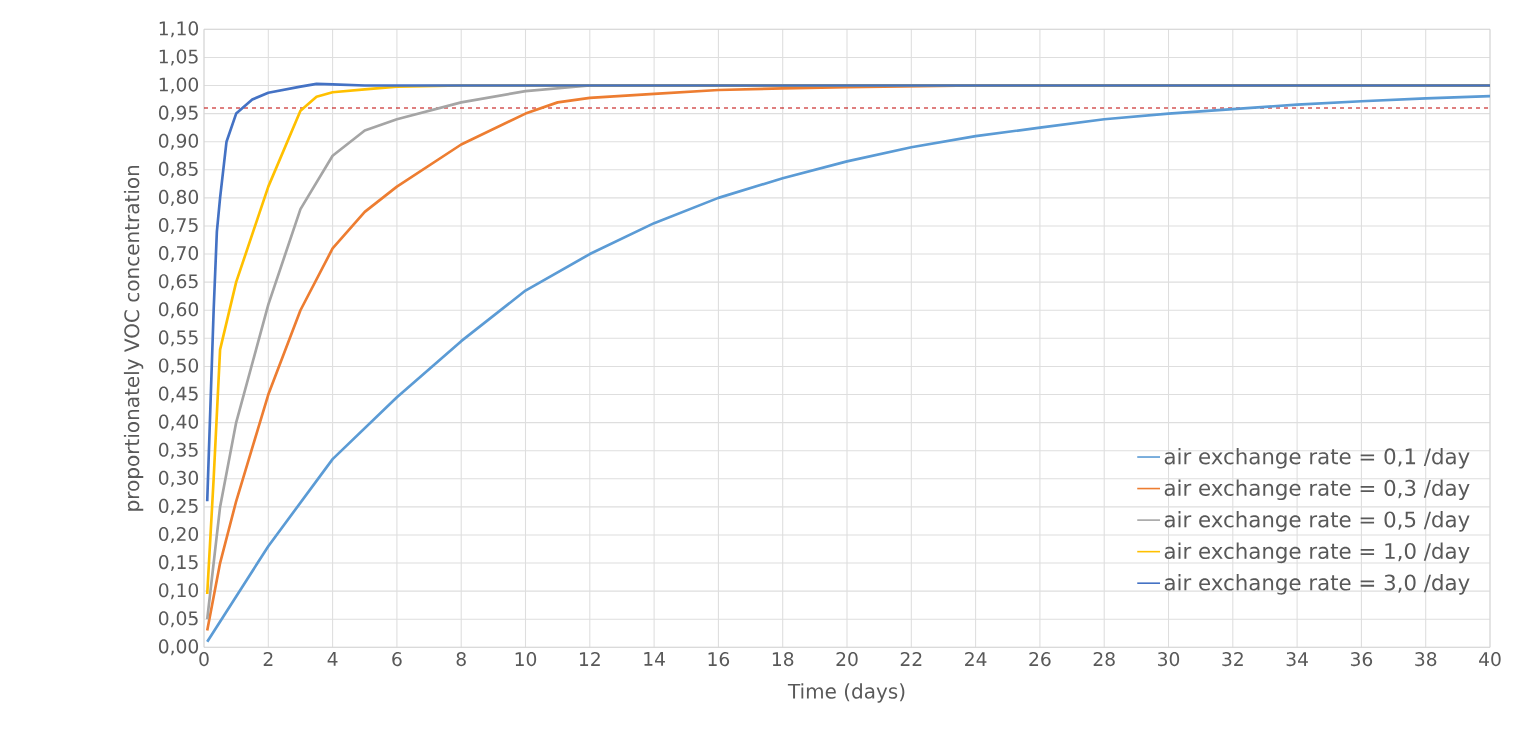 The image size is (1516, 754). Describe the element at coordinates (178, 394) in the screenshot. I see `y-tick-label: 0,45` at that location.